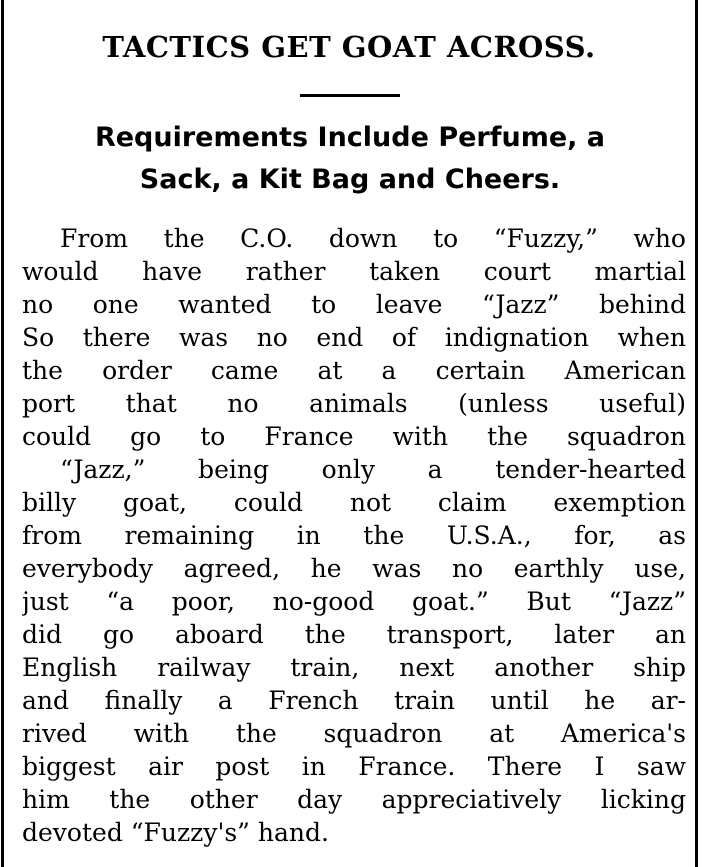 This screenshot has height=867, width=702. What do you see at coordinates (373, 238) in the screenshot?
I see `body-line: From the C.O. down to “Fuzzy,” who` at bounding box center [373, 238].